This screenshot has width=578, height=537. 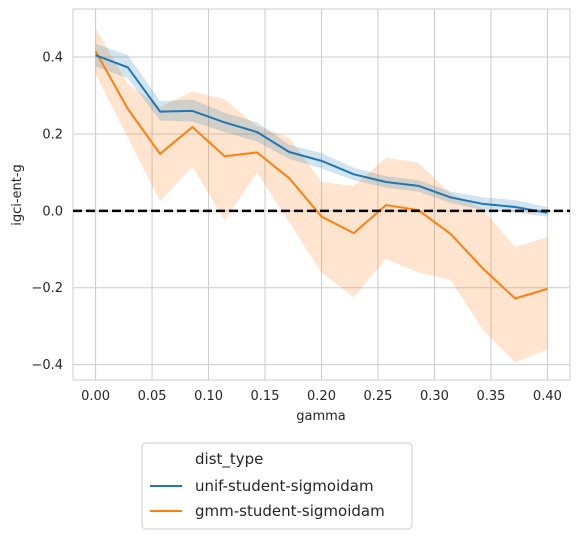 I want to click on x-tick-label: 0.05, so click(x=152, y=396).